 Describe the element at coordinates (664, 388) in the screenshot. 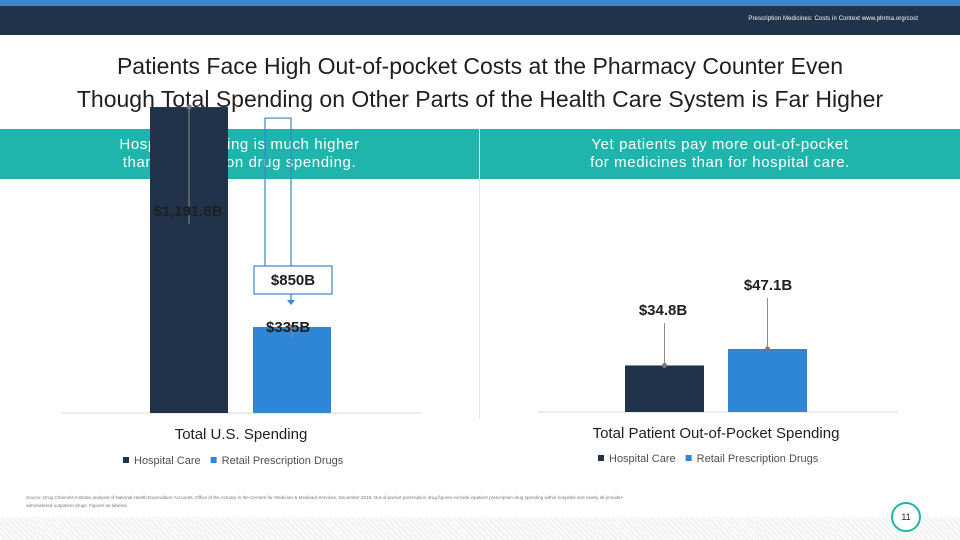

I see `out-of-pocket-bar-hospital-care` at that location.